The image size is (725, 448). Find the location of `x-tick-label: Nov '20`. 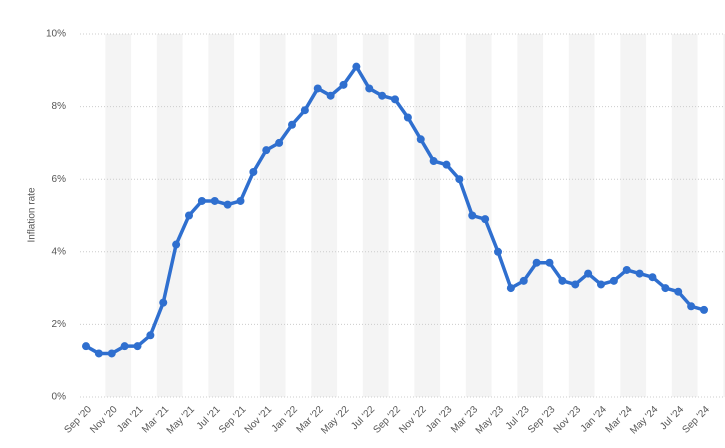

x-tick-label: Nov '20 is located at coordinates (104, 420).